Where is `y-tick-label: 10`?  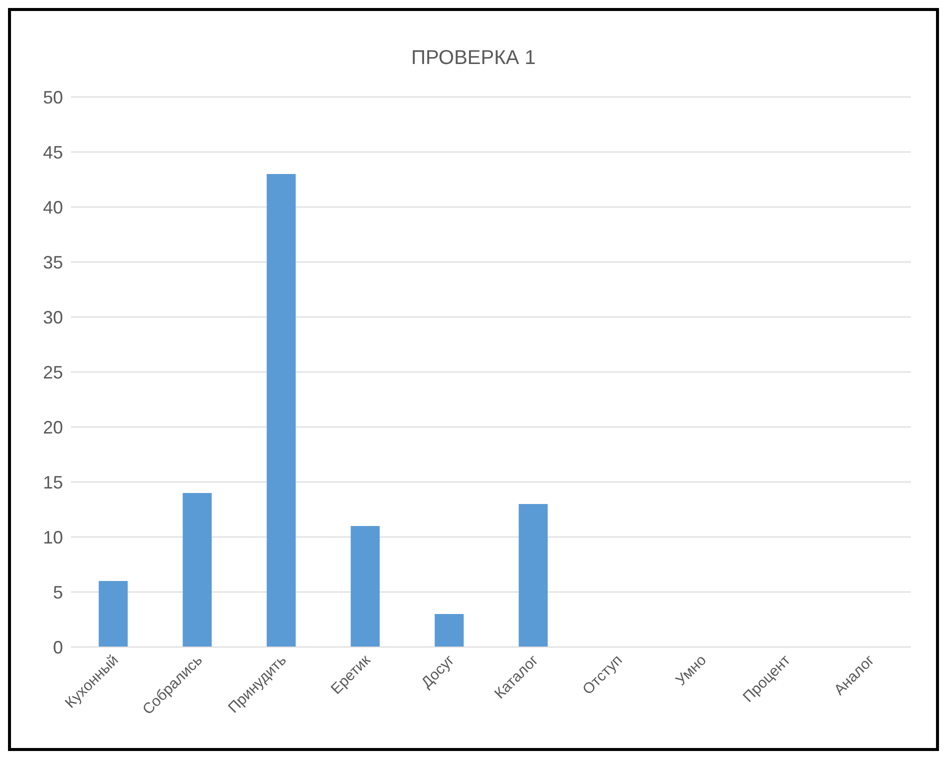 y-tick-label: 10 is located at coordinates (52, 537).